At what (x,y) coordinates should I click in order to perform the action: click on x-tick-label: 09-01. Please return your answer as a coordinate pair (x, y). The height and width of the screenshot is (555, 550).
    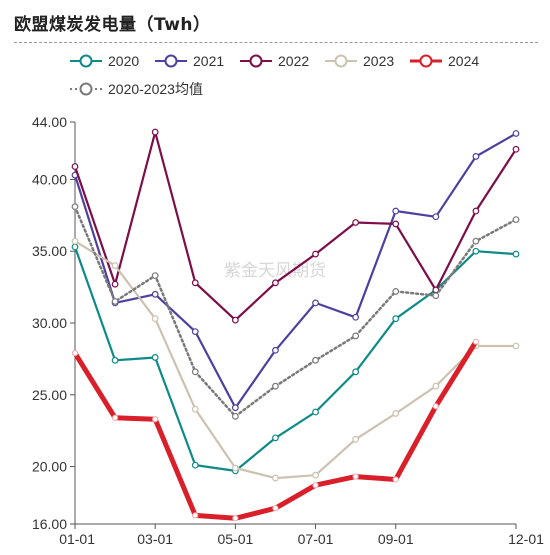
    Looking at the image, I should click on (396, 539).